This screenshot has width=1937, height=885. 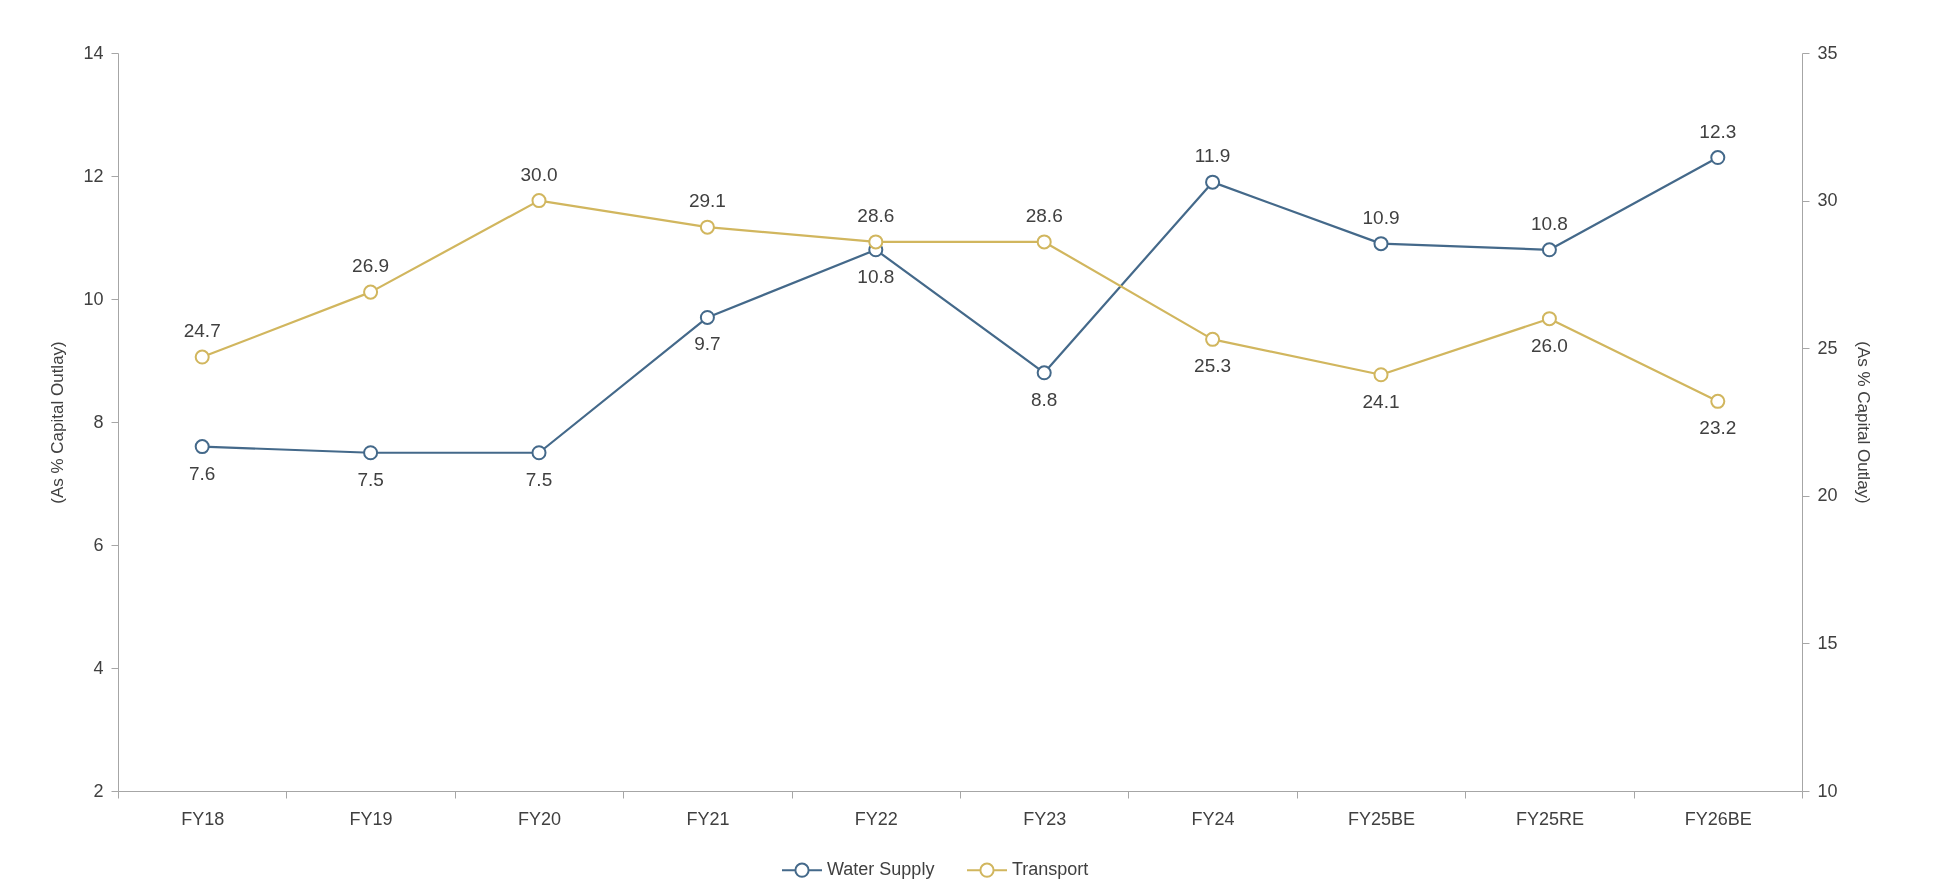 I want to click on x-tick-label: FY22, so click(x=876, y=818).